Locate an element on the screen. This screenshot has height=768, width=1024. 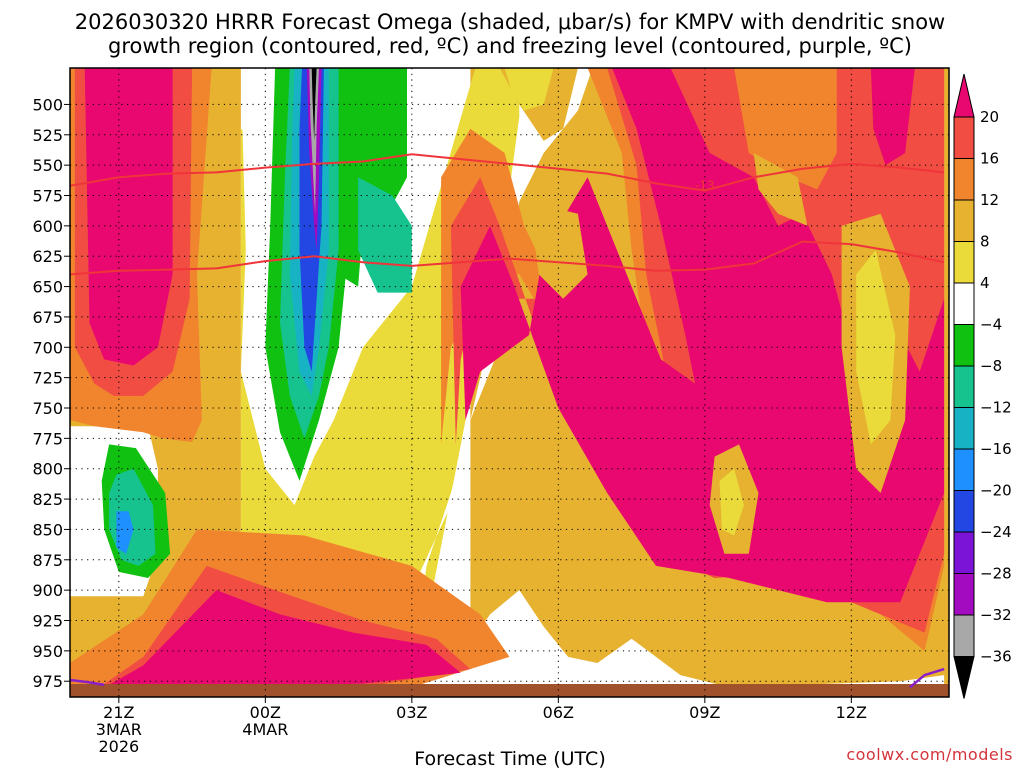
y-tick-label-725: 725 is located at coordinates (47, 378).